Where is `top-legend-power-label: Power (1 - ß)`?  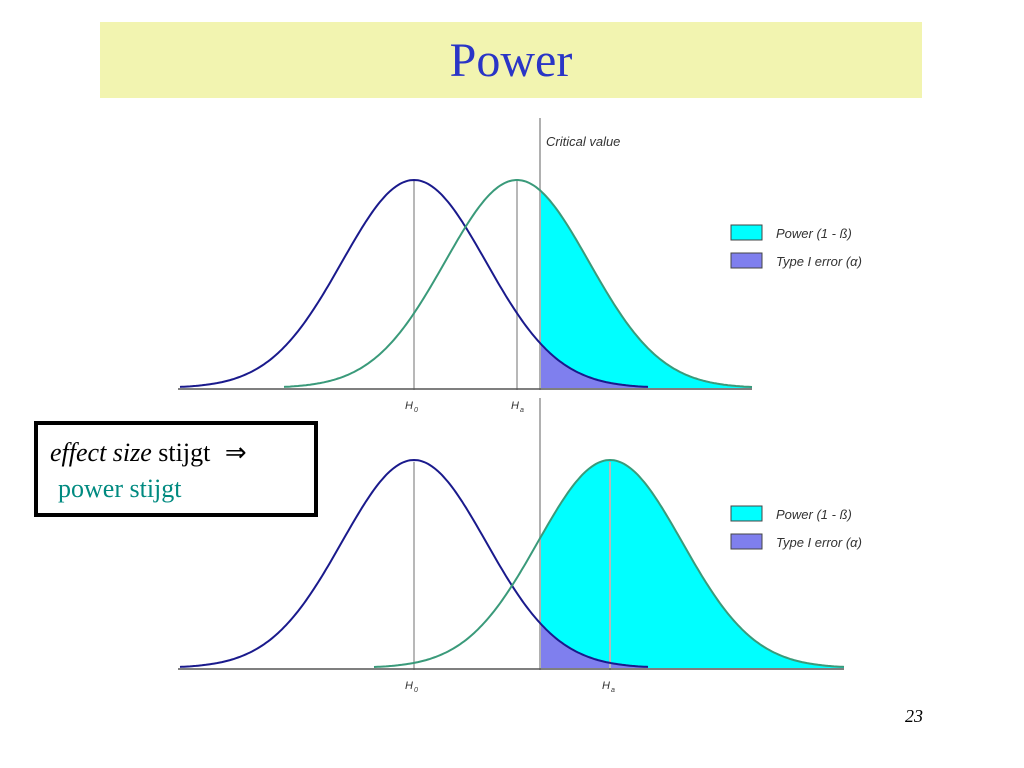
top-legend-power-label: Power (1 - ß) is located at coordinates (814, 233).